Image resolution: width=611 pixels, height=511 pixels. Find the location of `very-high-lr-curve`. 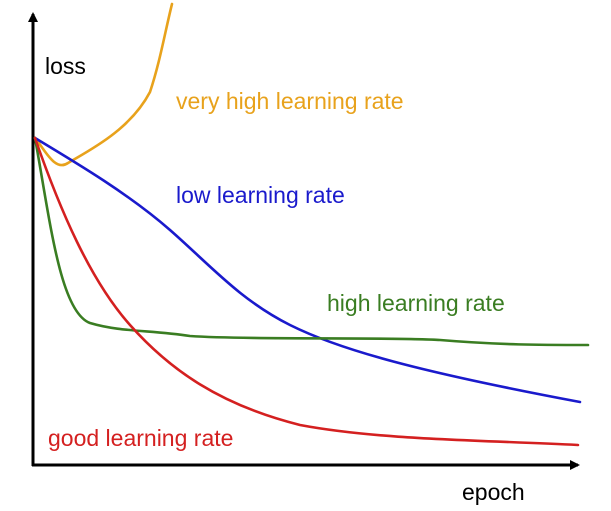

very-high-lr-curve is located at coordinates (103, 84).